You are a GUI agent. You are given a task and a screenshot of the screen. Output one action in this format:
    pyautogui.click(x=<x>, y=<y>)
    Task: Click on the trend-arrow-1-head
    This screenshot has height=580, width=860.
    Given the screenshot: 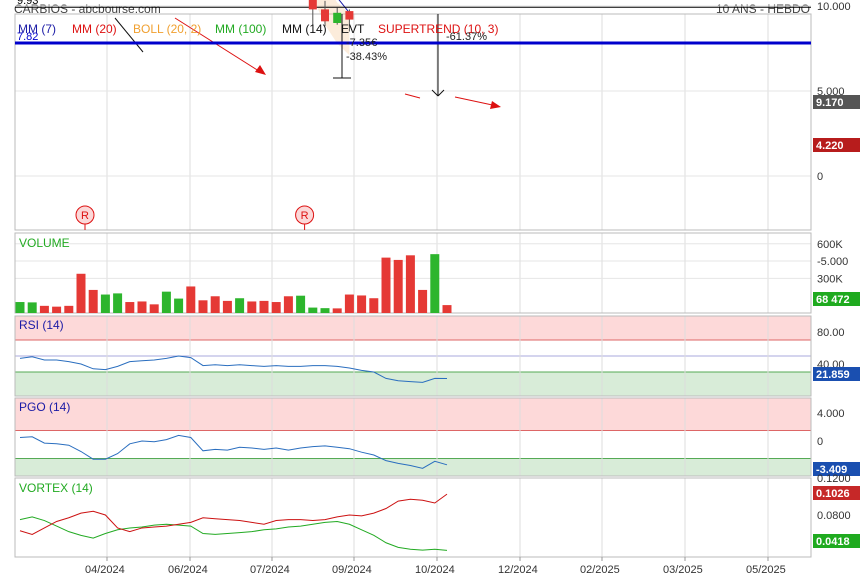 What is the action you would take?
    pyautogui.click(x=260, y=70)
    